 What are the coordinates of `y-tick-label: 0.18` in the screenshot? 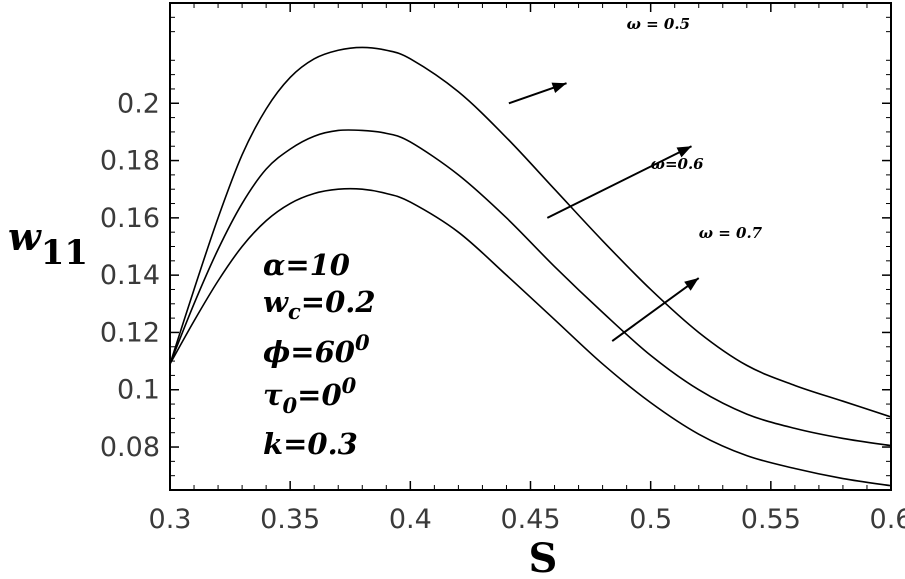 It's located at (130, 161).